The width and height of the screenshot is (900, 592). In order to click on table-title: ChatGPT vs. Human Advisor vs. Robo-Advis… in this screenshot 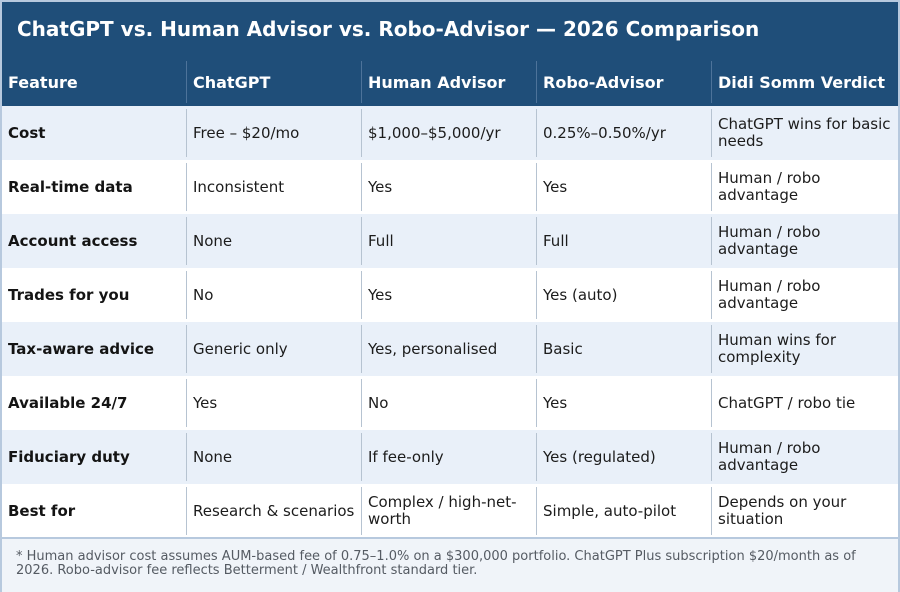, I will do `click(450, 30)`.